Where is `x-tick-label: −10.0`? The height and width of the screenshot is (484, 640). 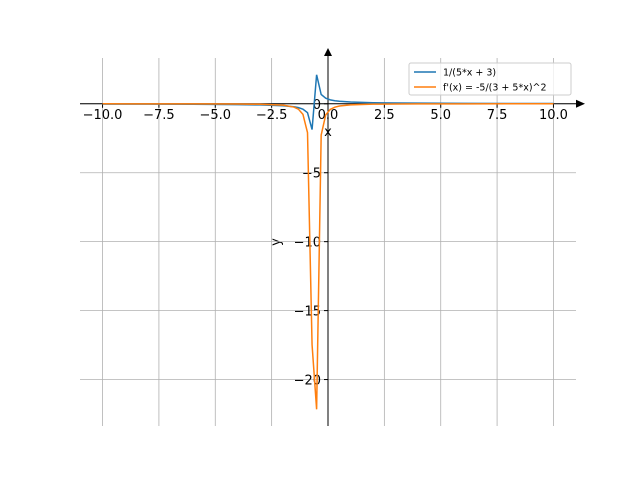
x-tick-label: −10.0 is located at coordinates (103, 115).